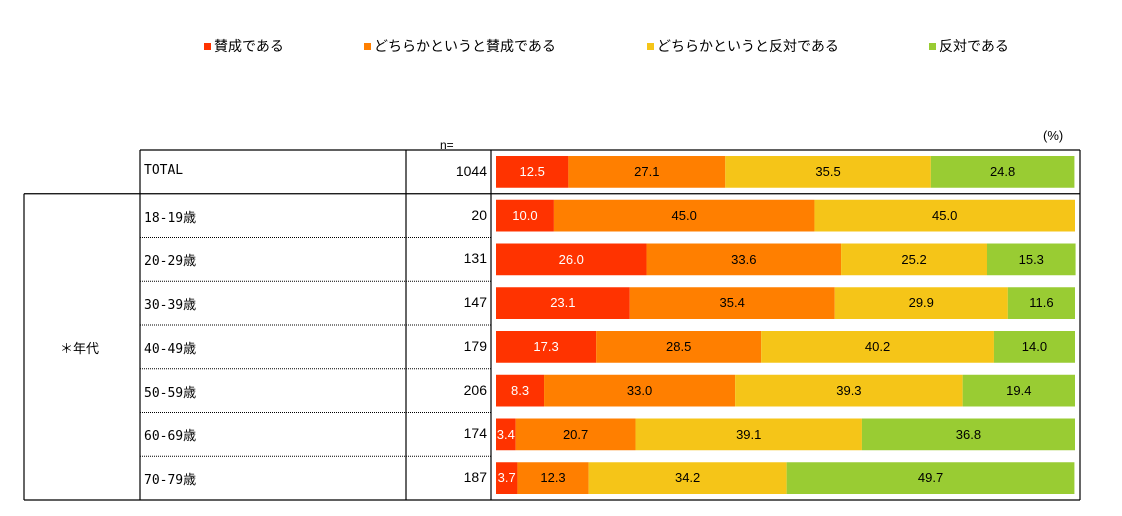  I want to click on legend-label-agree: 賛成である, so click(249, 47).